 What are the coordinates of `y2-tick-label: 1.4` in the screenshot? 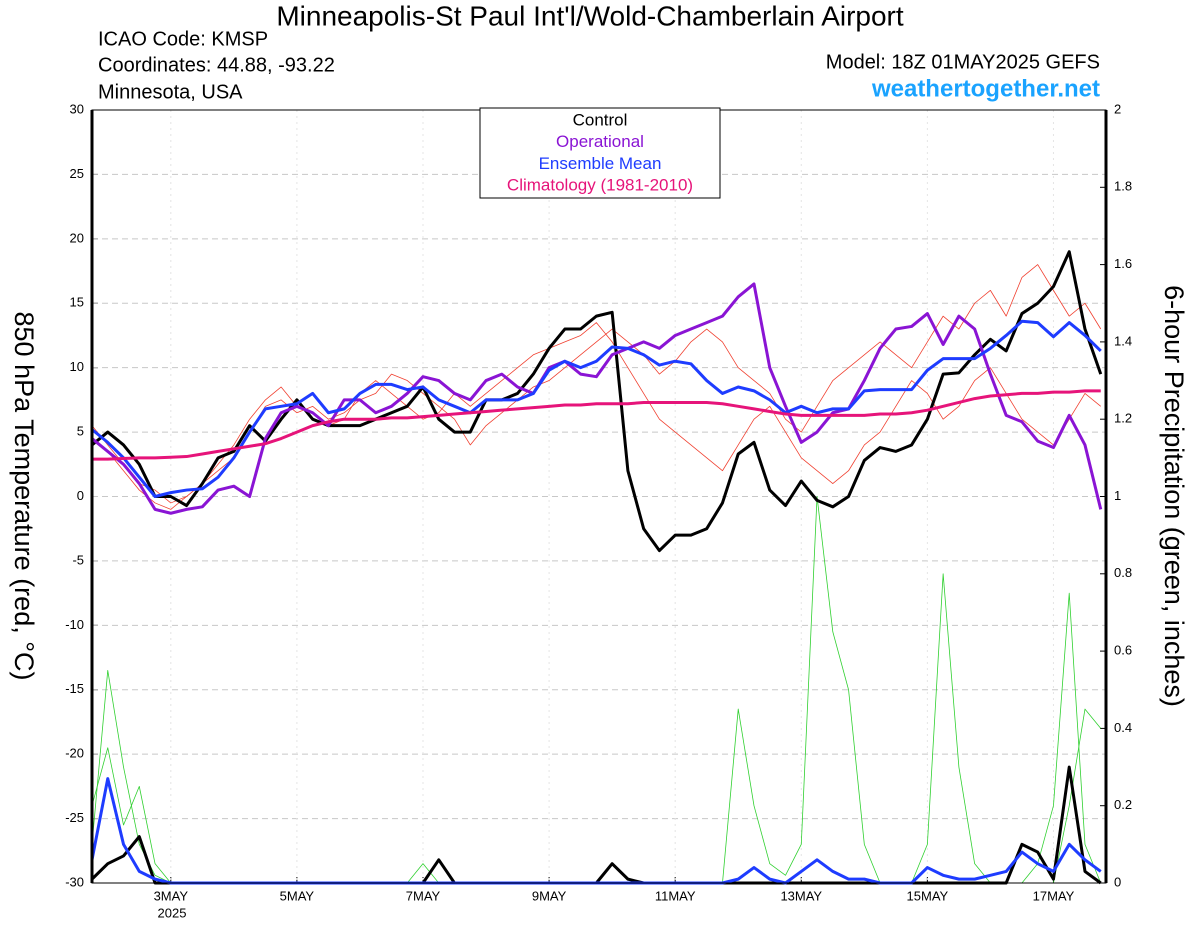 It's located at (1123, 340).